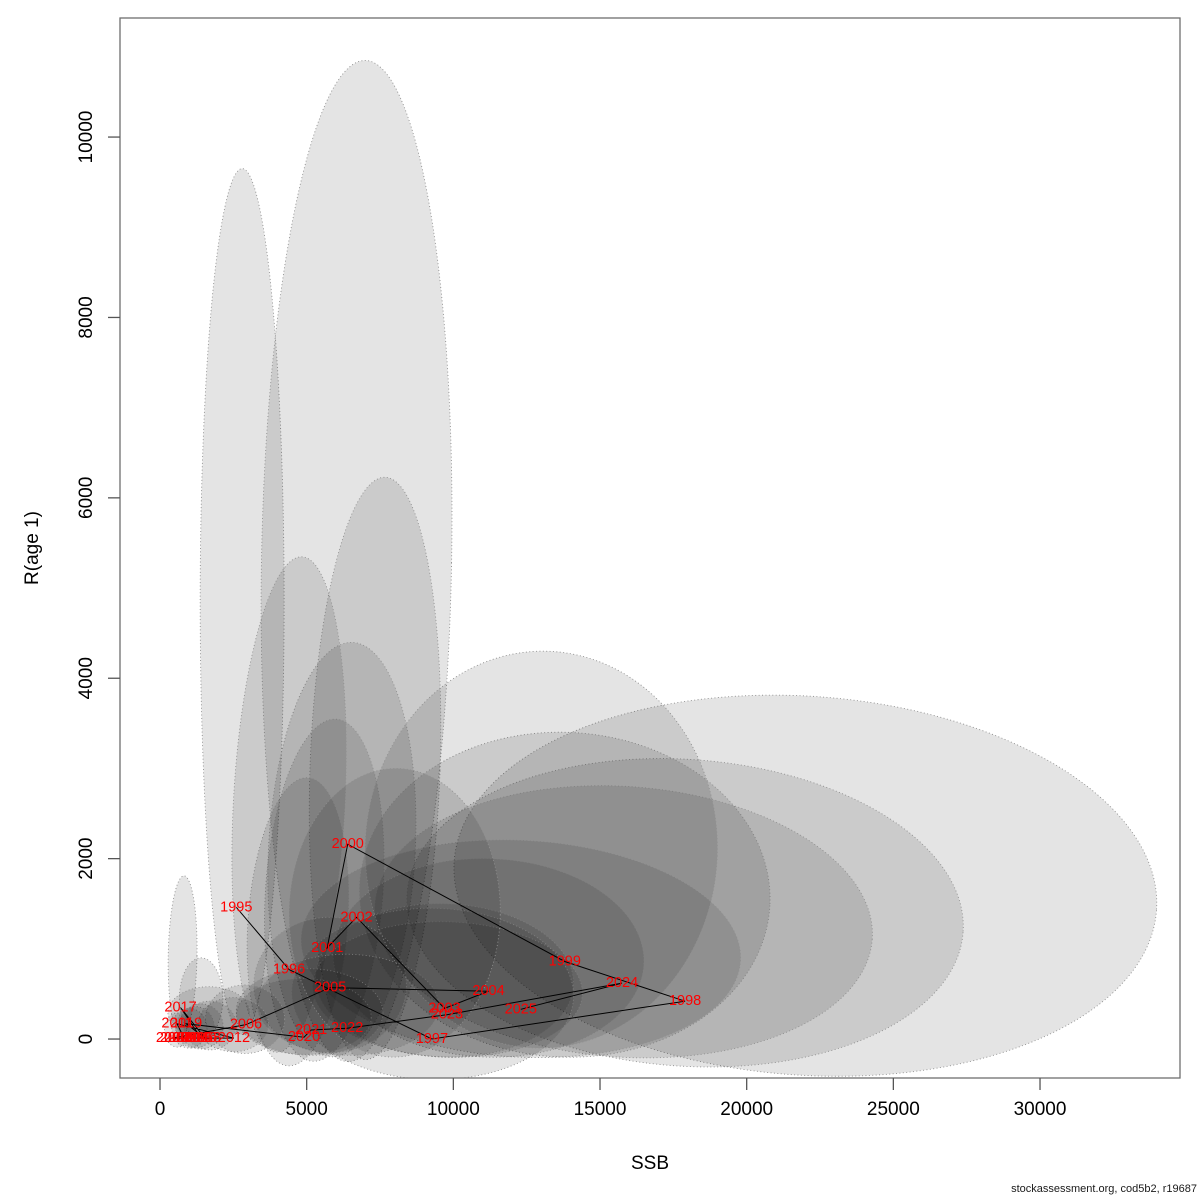  I want to click on year-label: 2015, so click(197, 1038).